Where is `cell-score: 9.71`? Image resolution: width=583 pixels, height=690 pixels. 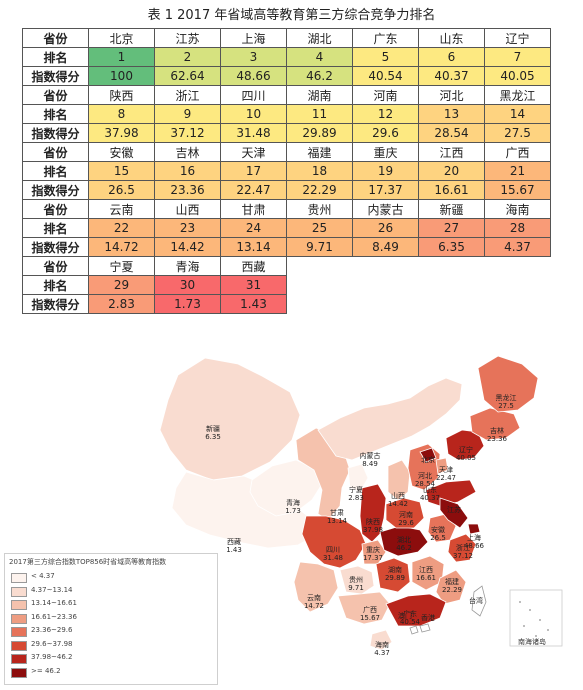 cell-score: 9.71 is located at coordinates (319, 247).